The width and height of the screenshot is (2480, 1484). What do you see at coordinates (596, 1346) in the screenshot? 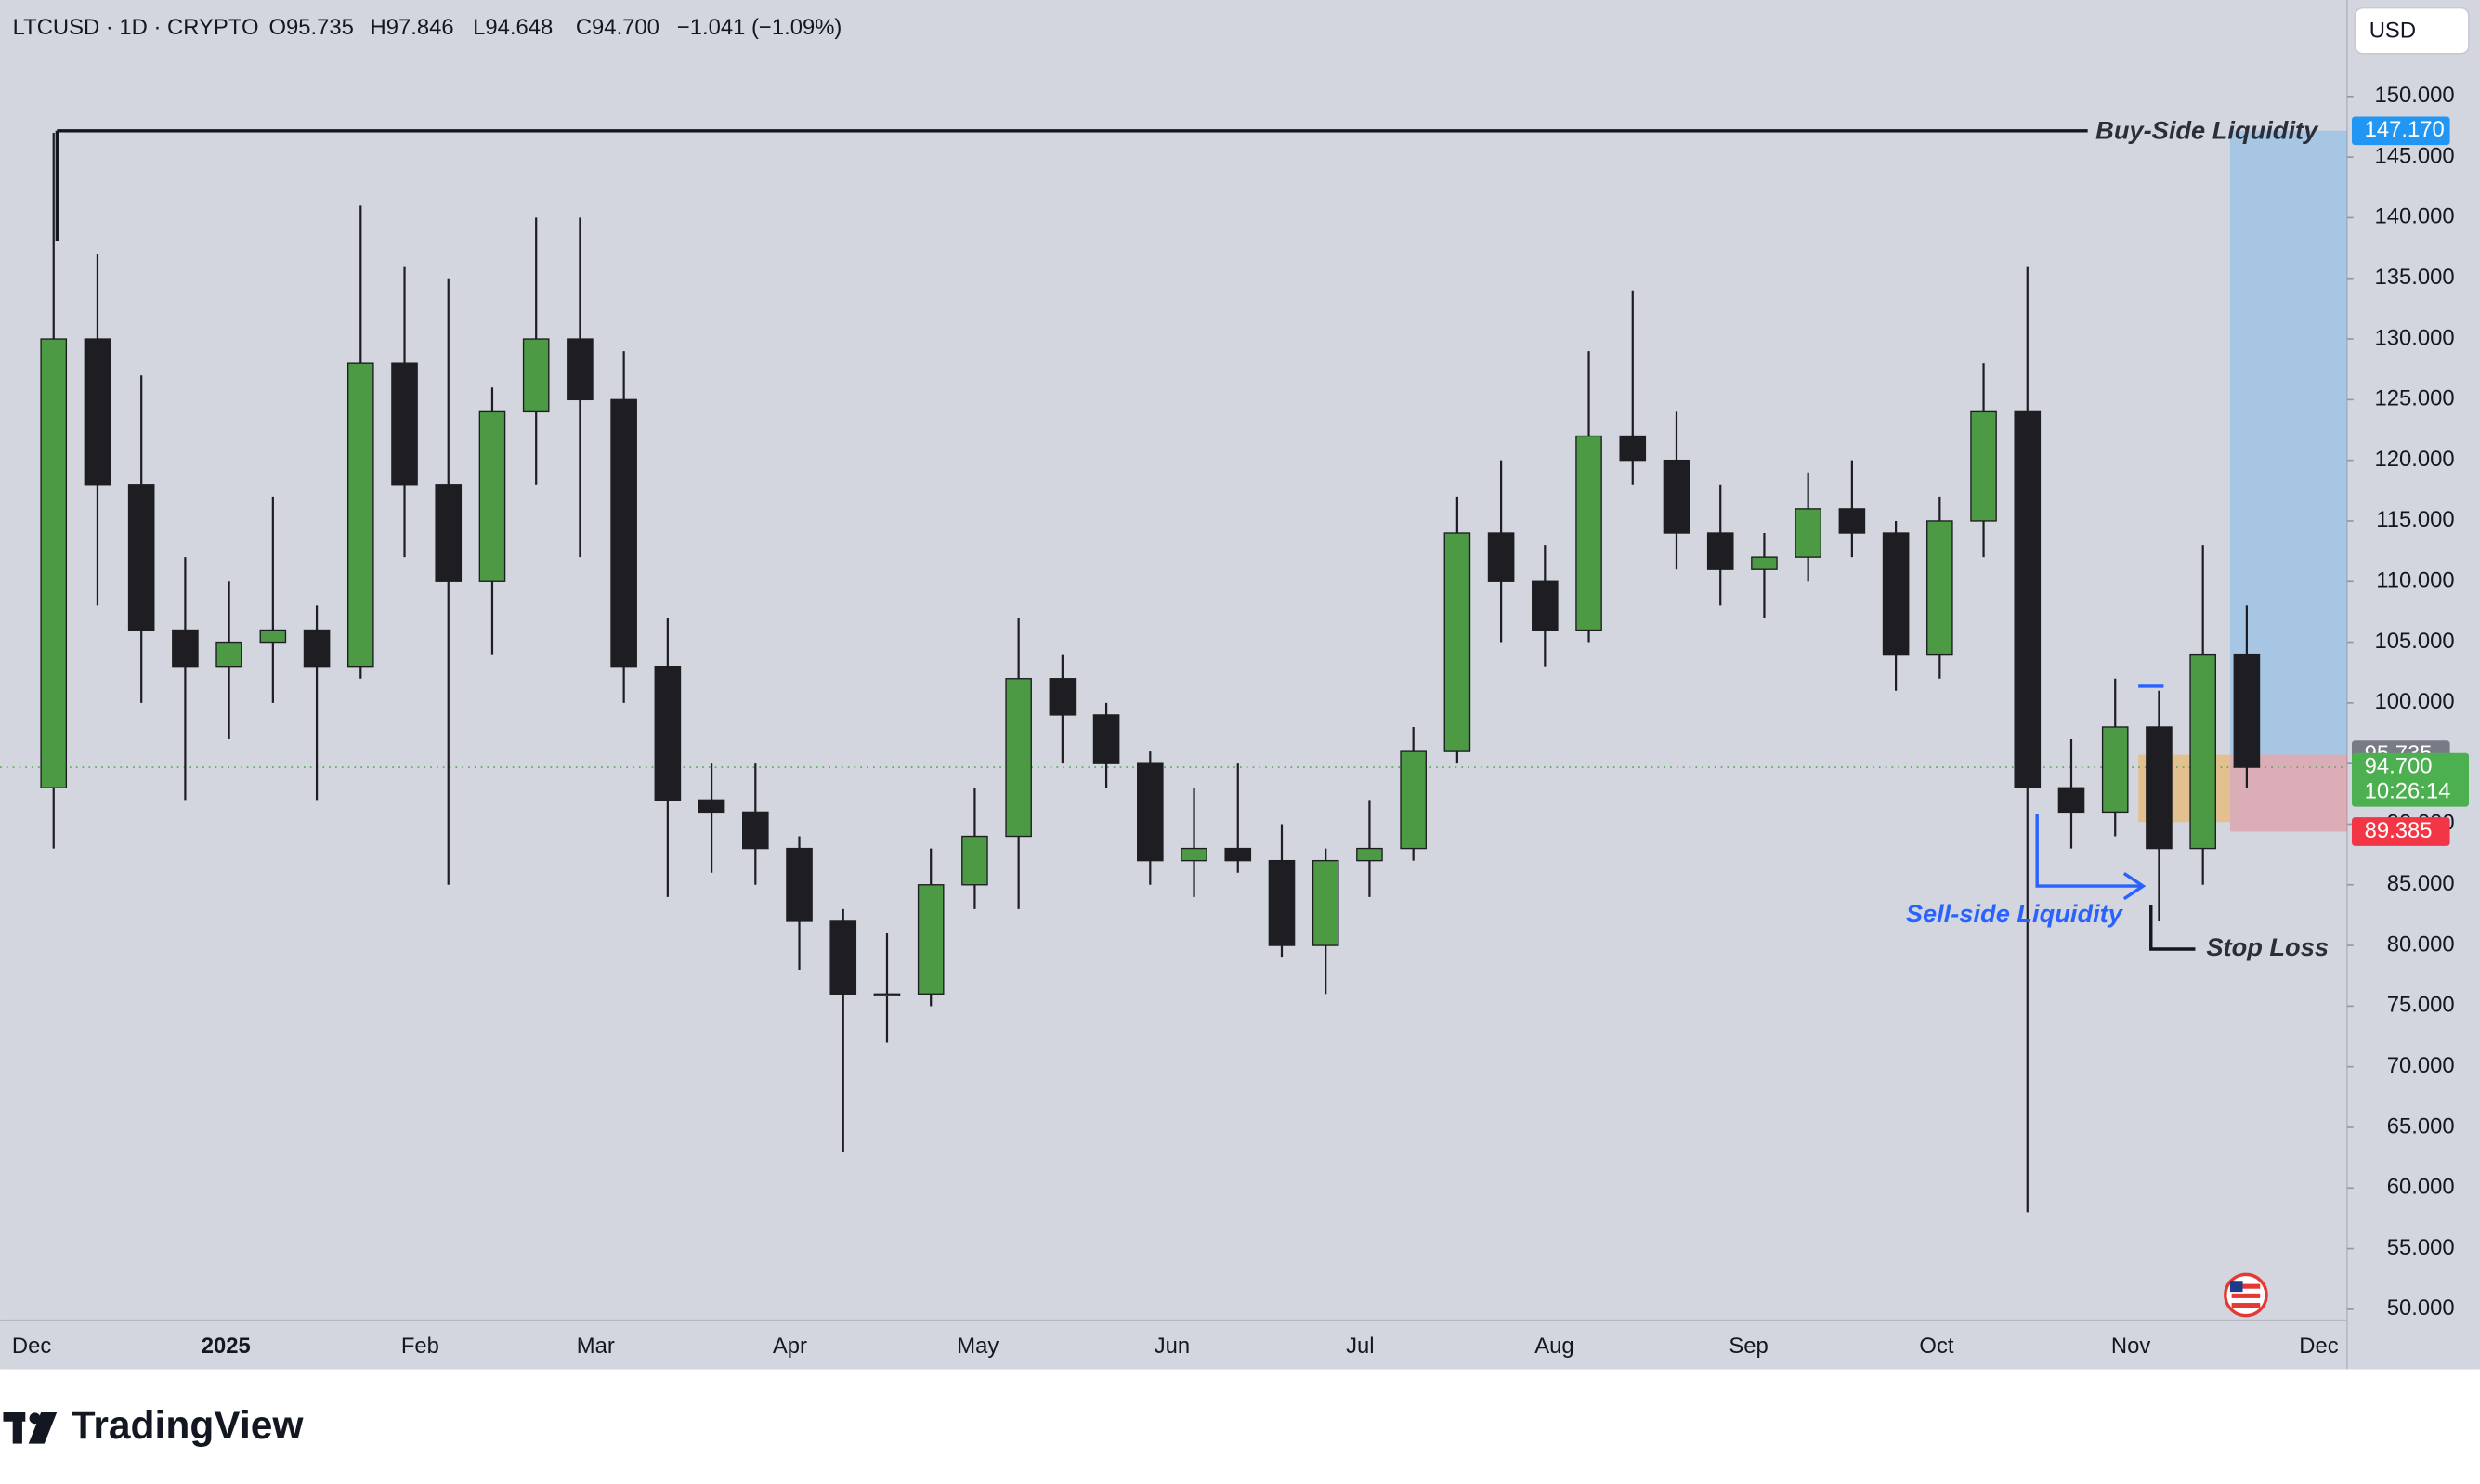
I see `x-tick-label: Mar` at bounding box center [596, 1346].